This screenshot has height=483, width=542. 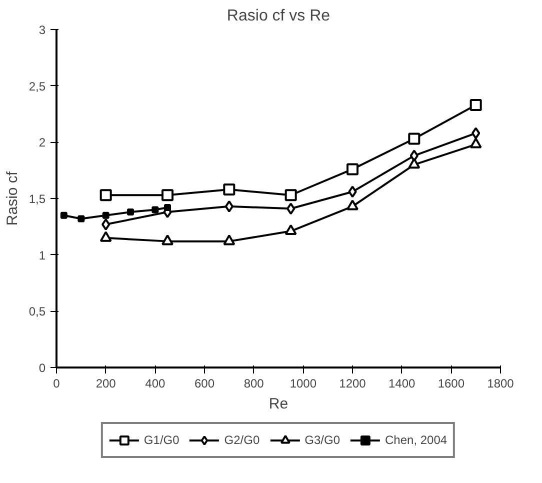 What do you see at coordinates (56, 383) in the screenshot?
I see `x-tick-label: 0` at bounding box center [56, 383].